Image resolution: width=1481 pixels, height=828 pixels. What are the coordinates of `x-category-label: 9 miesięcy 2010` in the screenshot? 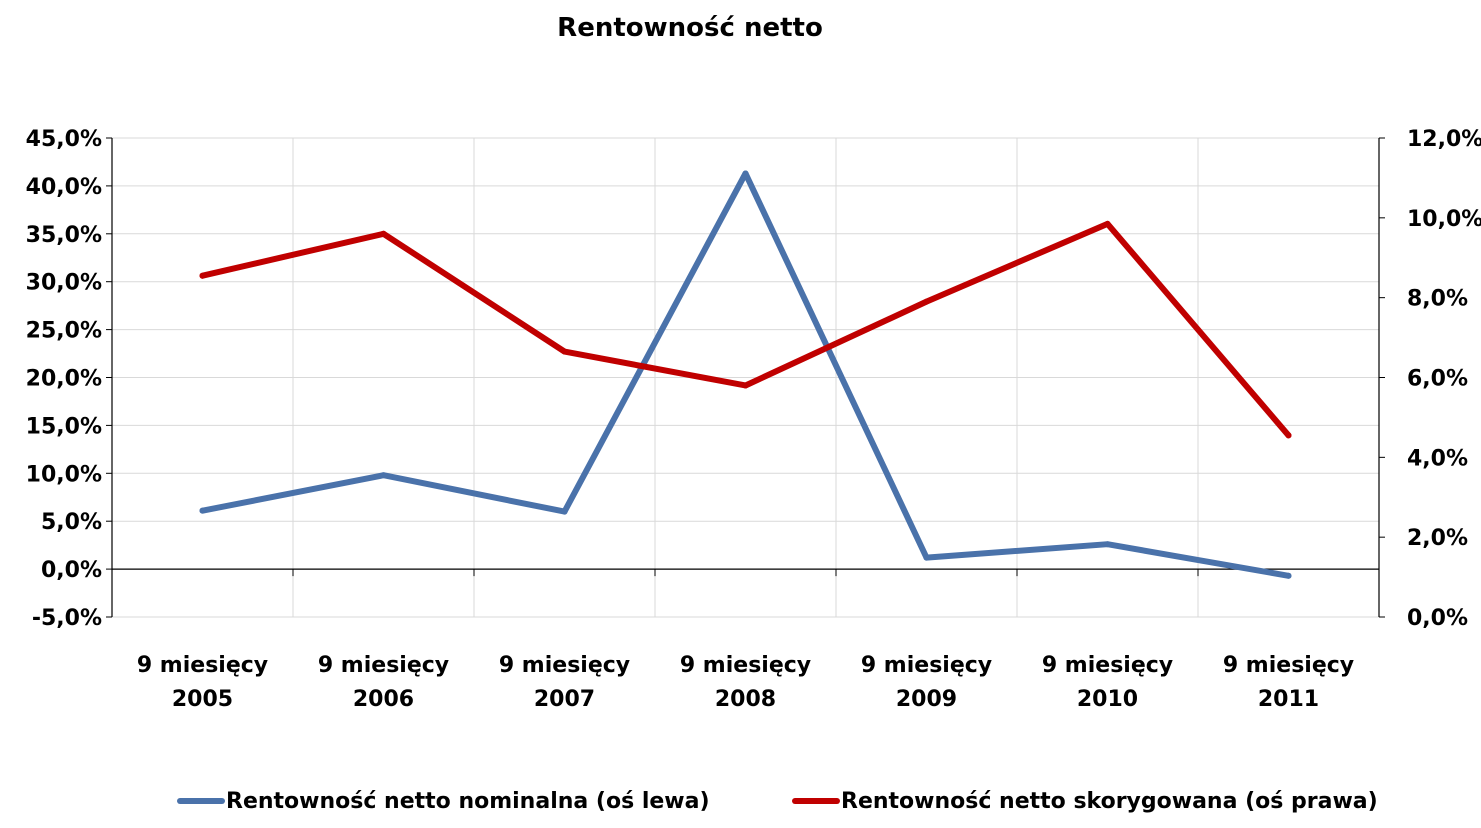 It's located at (1107, 682).